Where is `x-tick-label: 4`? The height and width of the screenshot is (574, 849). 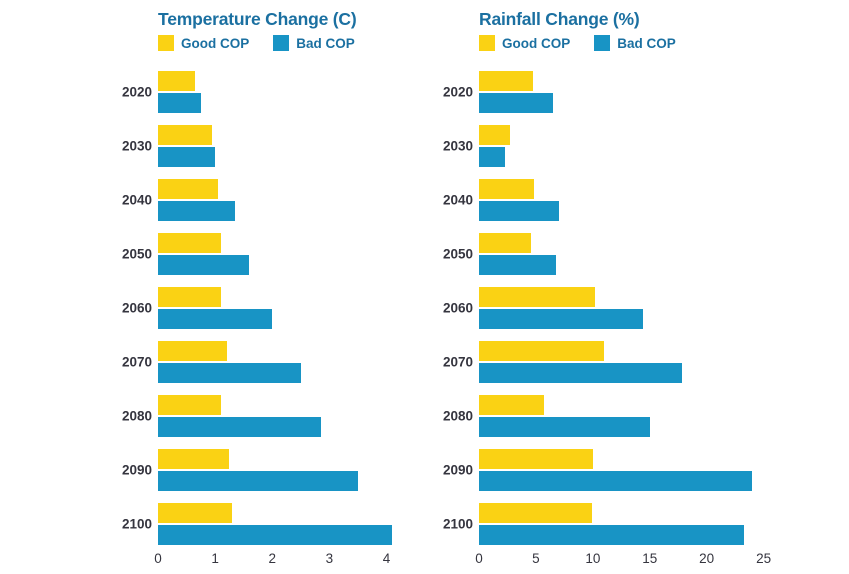
x-tick-label: 4 is located at coordinates (386, 558).